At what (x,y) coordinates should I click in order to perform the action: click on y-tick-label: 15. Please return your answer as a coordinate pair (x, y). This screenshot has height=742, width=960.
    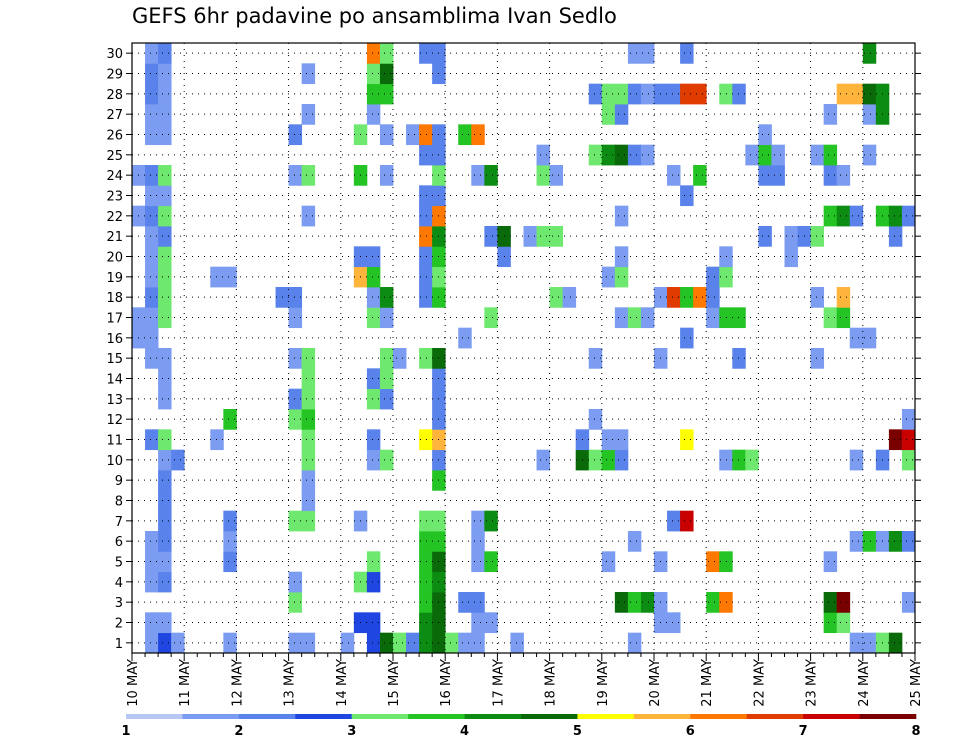
    Looking at the image, I should click on (114, 359).